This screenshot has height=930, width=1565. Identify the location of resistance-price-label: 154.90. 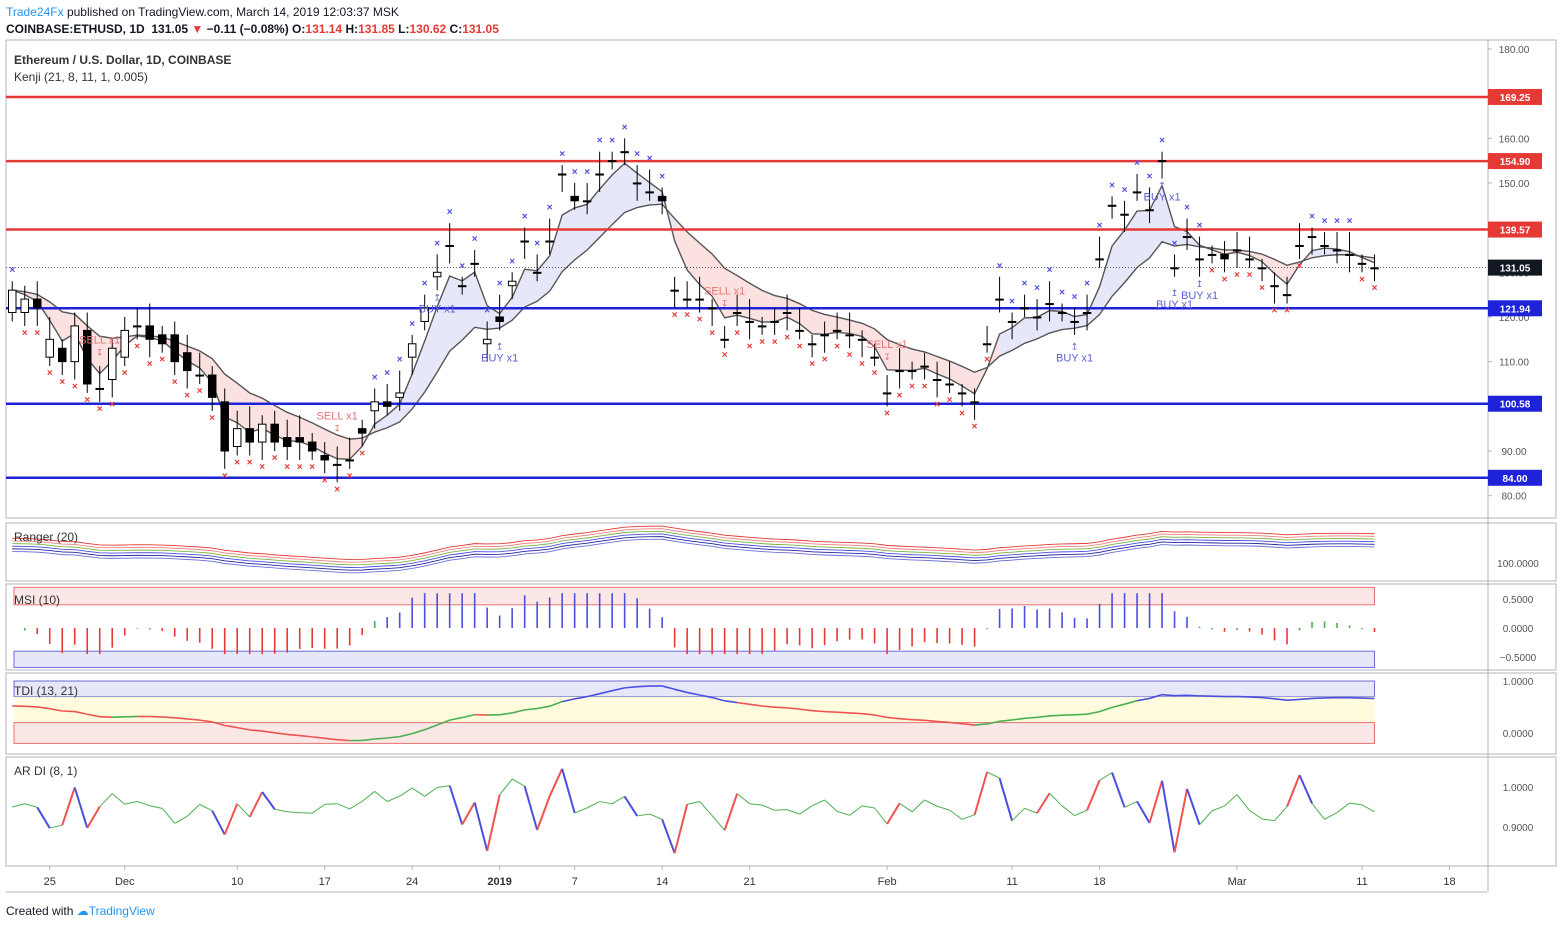
(1515, 162).